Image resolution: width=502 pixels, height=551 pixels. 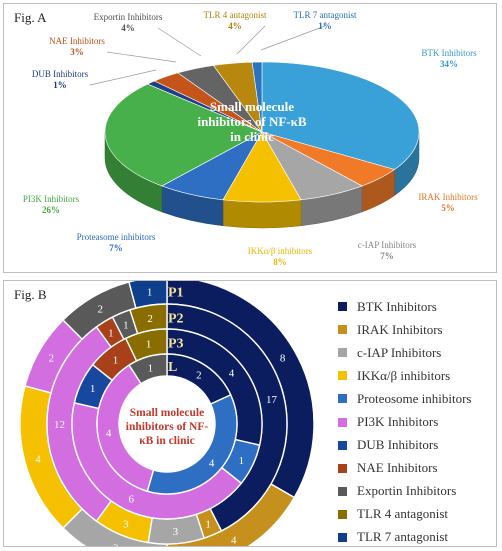 I want to click on figure-b-label: Fig. B, so click(x=30, y=294).